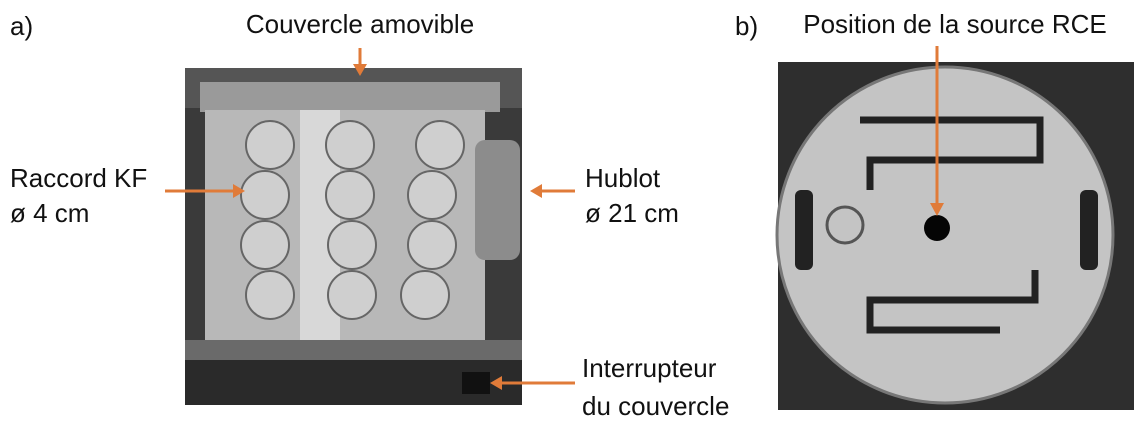 The image size is (1134, 423). I want to click on annotation: Couvercle amovible, so click(360, 24).